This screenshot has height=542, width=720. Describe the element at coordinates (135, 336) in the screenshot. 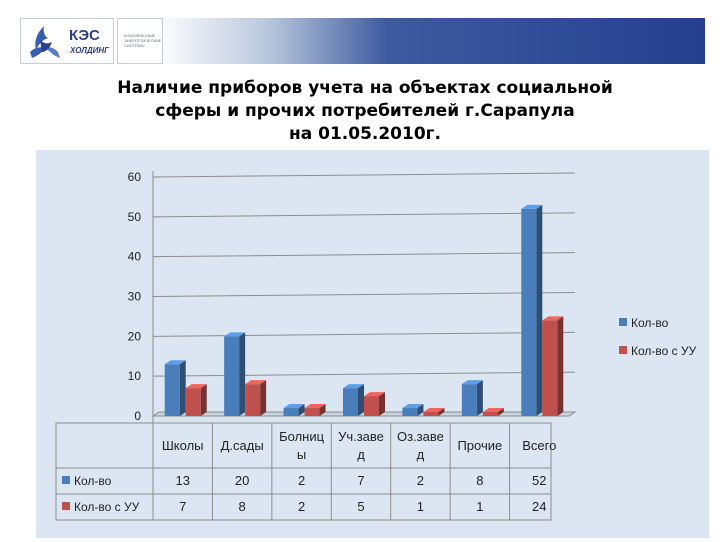

I see `y-tick-label: 20` at that location.